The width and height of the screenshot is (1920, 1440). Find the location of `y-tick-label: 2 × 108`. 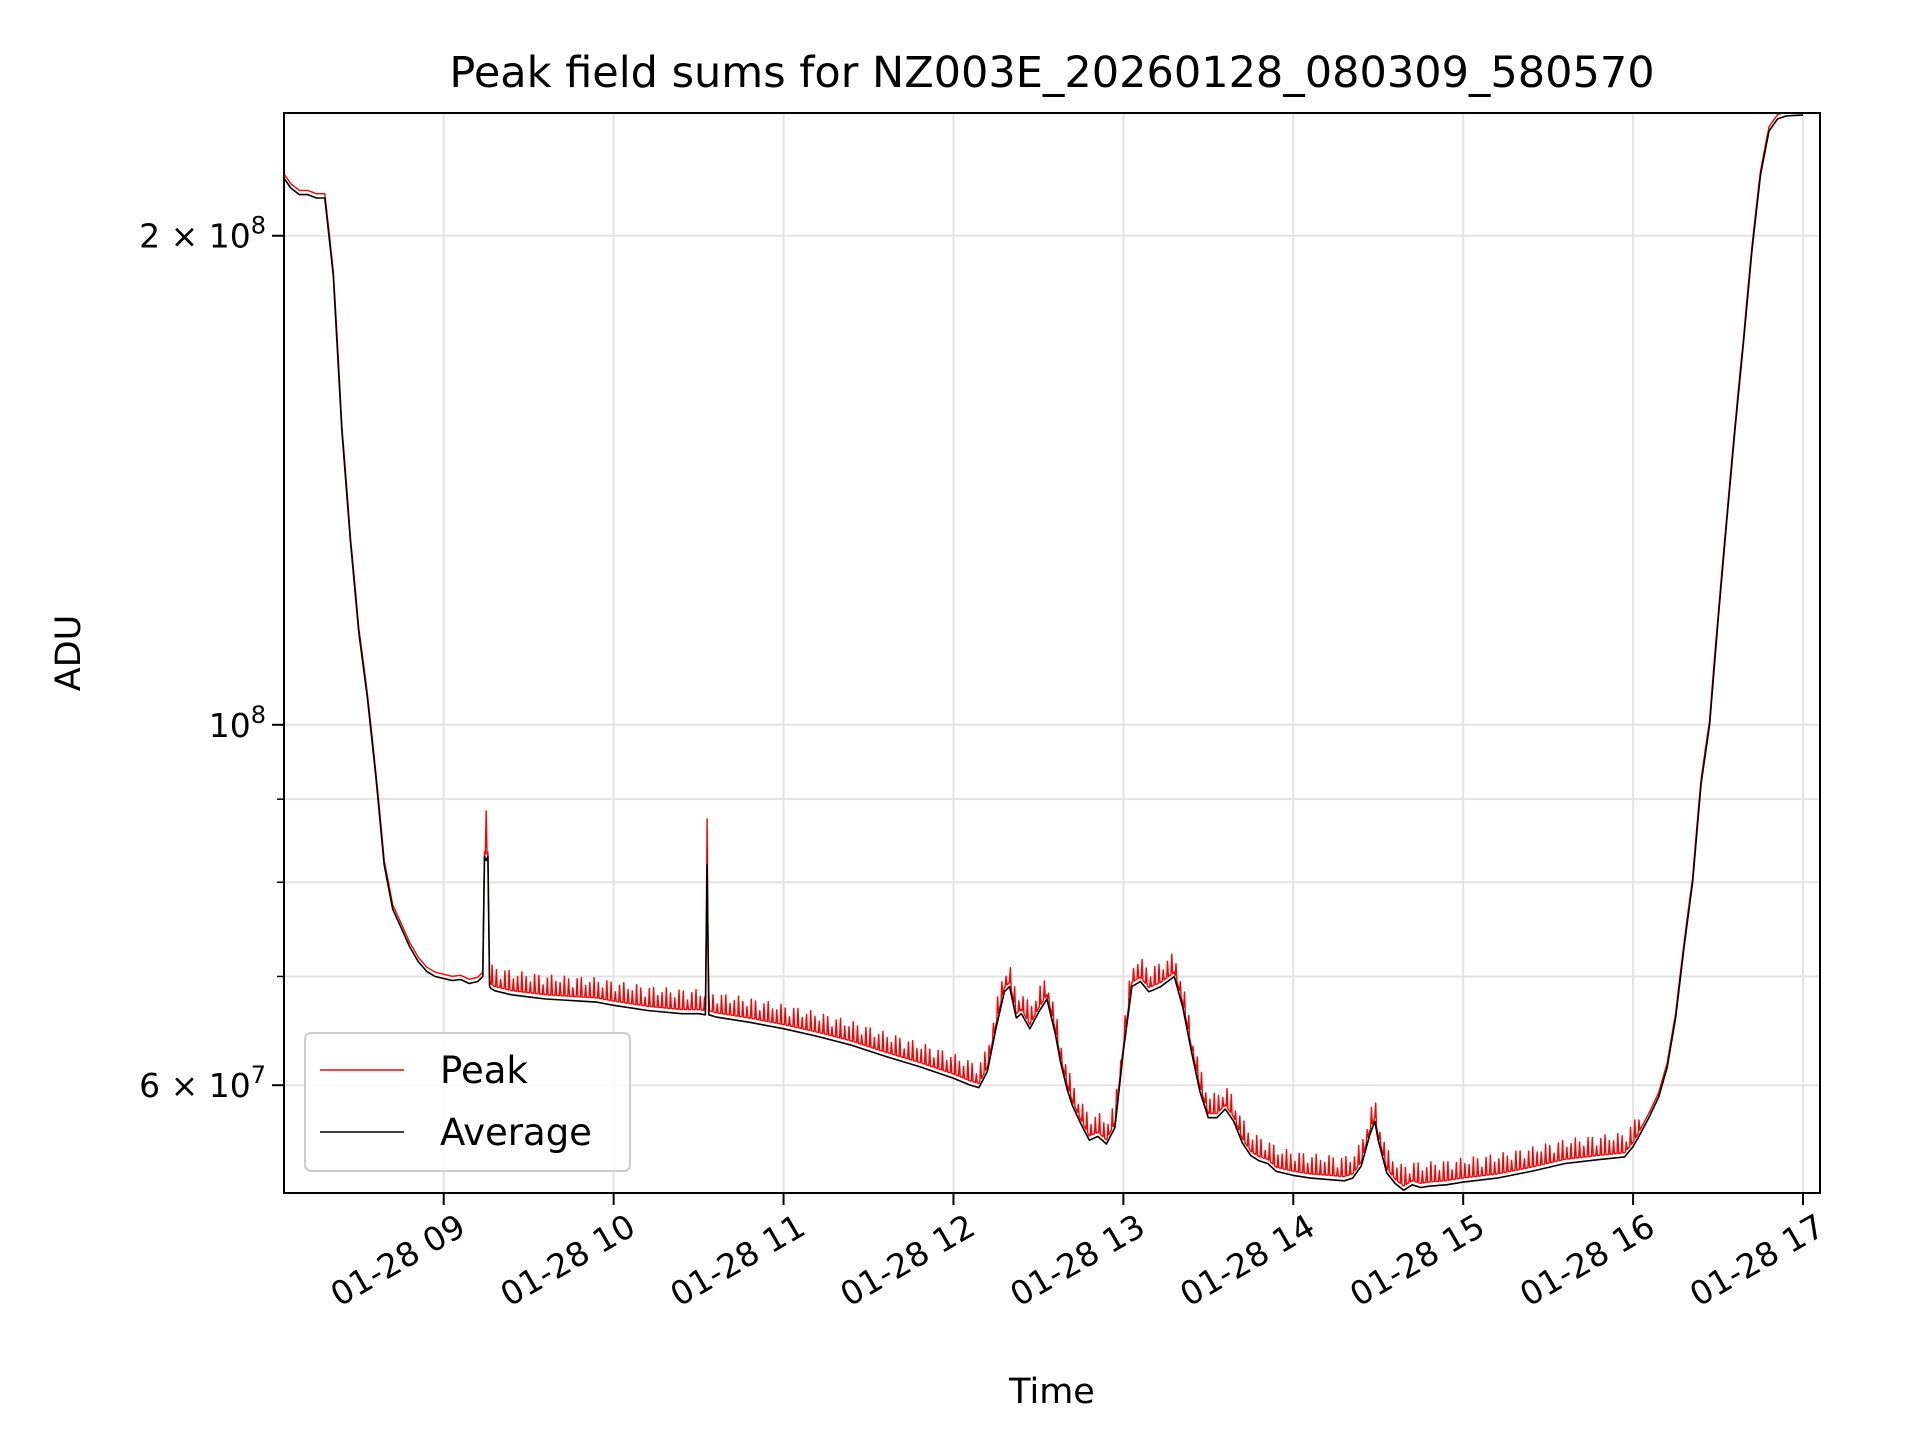

y-tick-label: 2 × 108 is located at coordinates (202, 234).